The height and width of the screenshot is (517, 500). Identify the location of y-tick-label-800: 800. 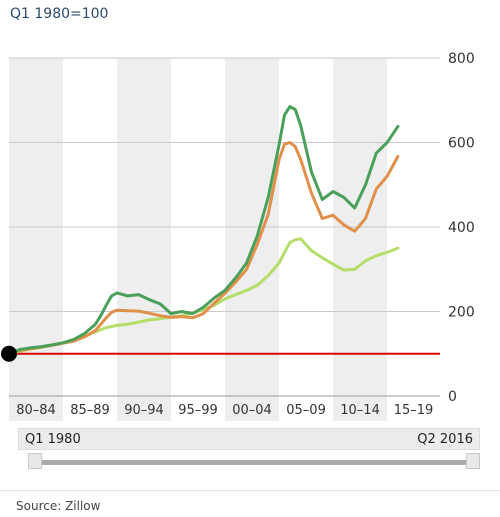
(461, 59).